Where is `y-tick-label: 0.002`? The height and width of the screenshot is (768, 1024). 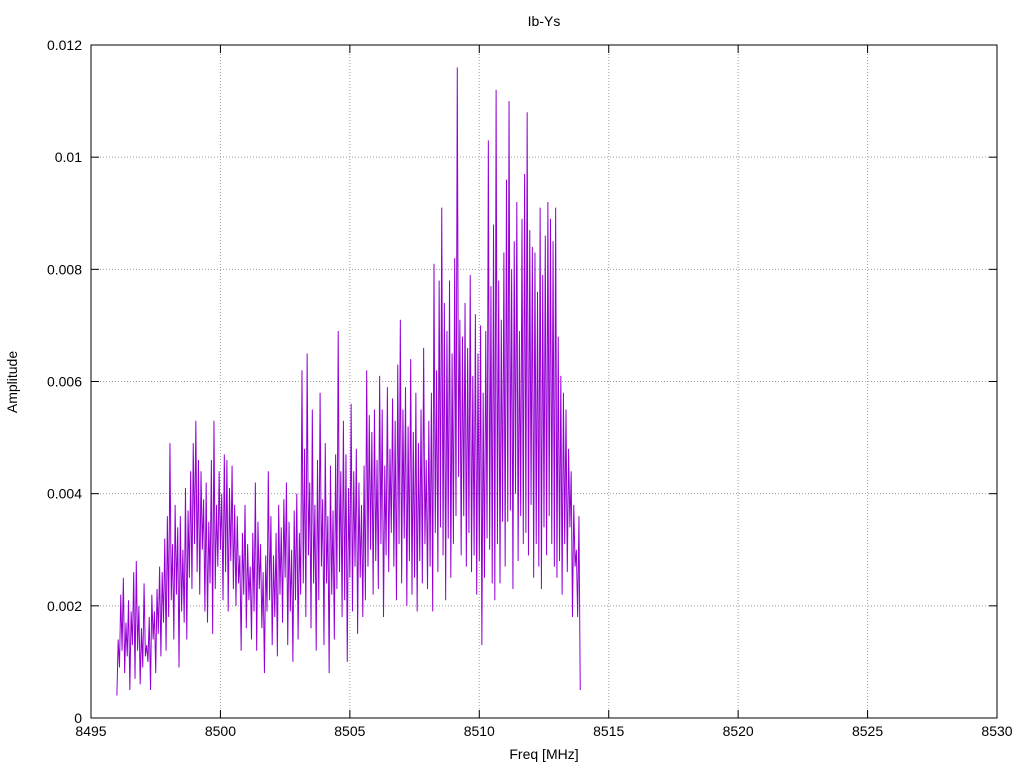
y-tick-label: 0.002 is located at coordinates (64, 606).